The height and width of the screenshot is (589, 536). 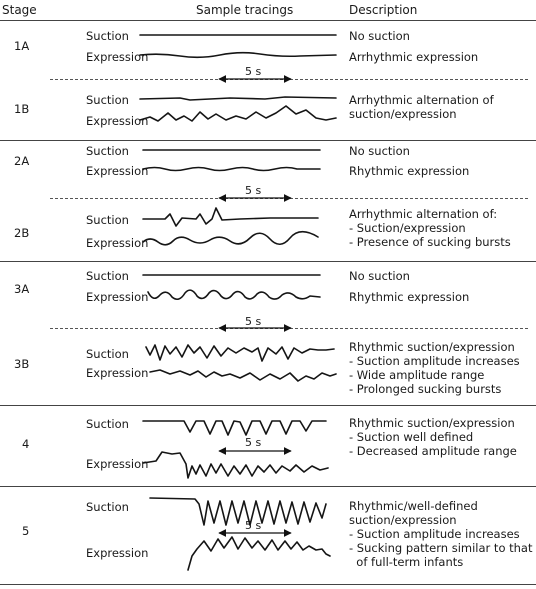 What do you see at coordinates (268, 584) in the screenshot?
I see `bottom-rule` at bounding box center [268, 584].